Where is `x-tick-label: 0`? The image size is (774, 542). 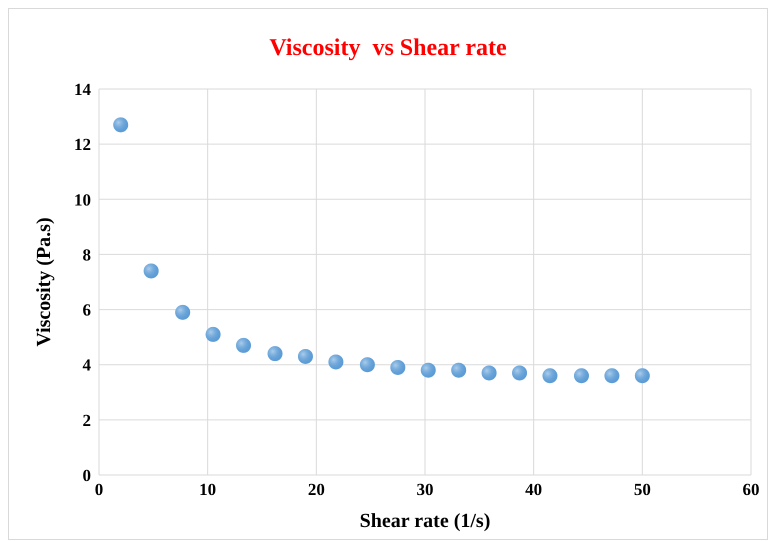
x-tick-label: 0 is located at coordinates (99, 490).